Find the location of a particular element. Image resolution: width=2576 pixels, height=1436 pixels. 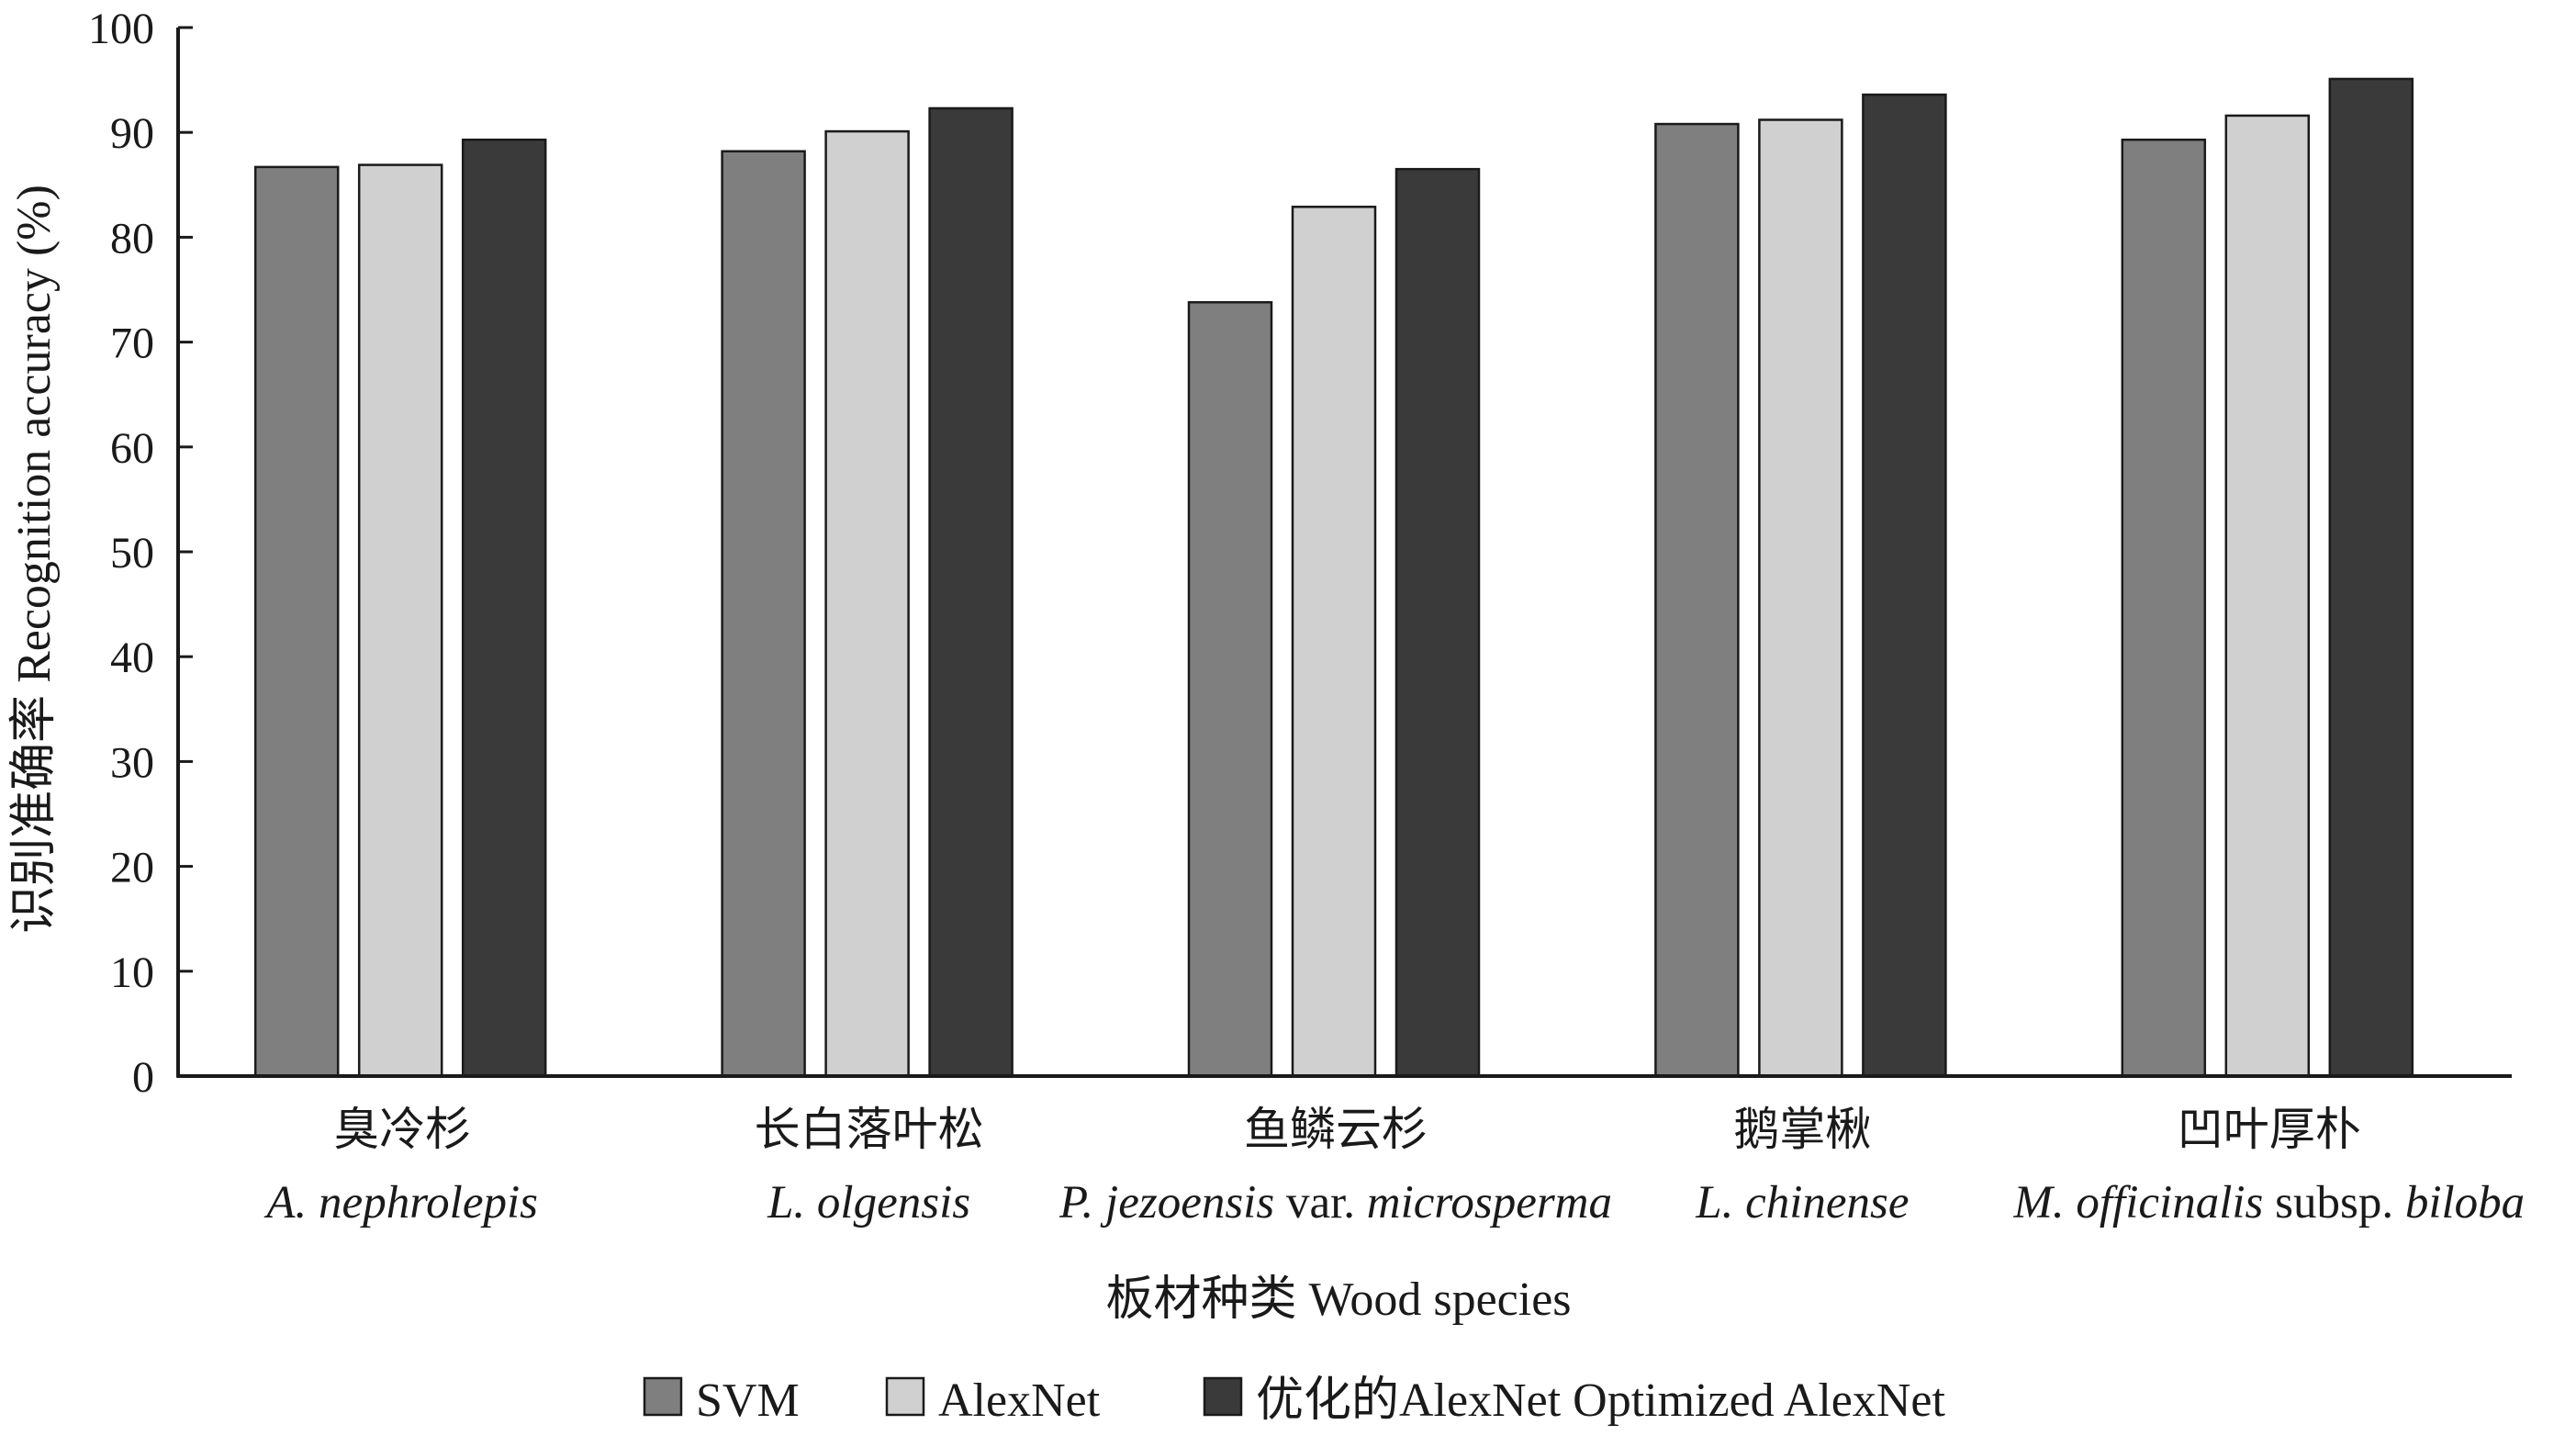

category-label-latin: L. chinense is located at coordinates (1802, 1202).